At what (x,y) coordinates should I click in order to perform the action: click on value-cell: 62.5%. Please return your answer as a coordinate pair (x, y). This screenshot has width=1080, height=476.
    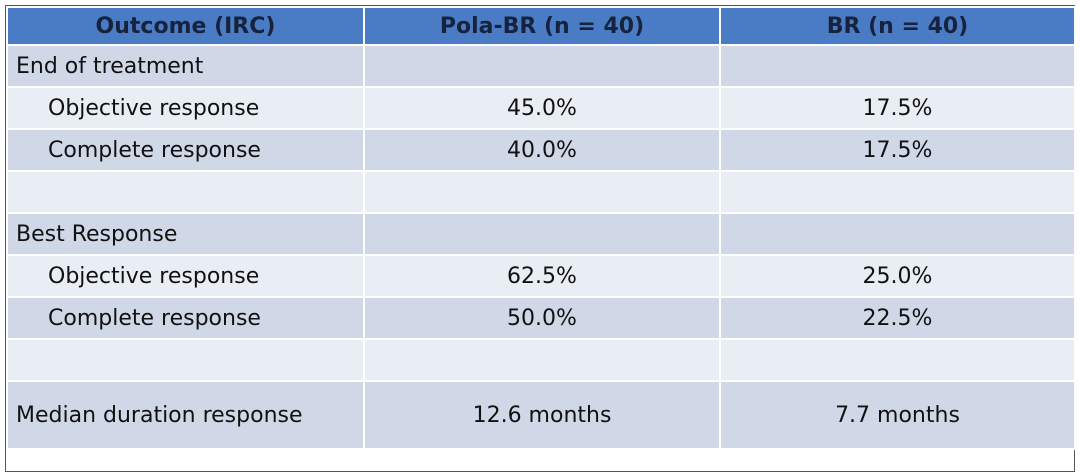
    Looking at the image, I should click on (542, 276).